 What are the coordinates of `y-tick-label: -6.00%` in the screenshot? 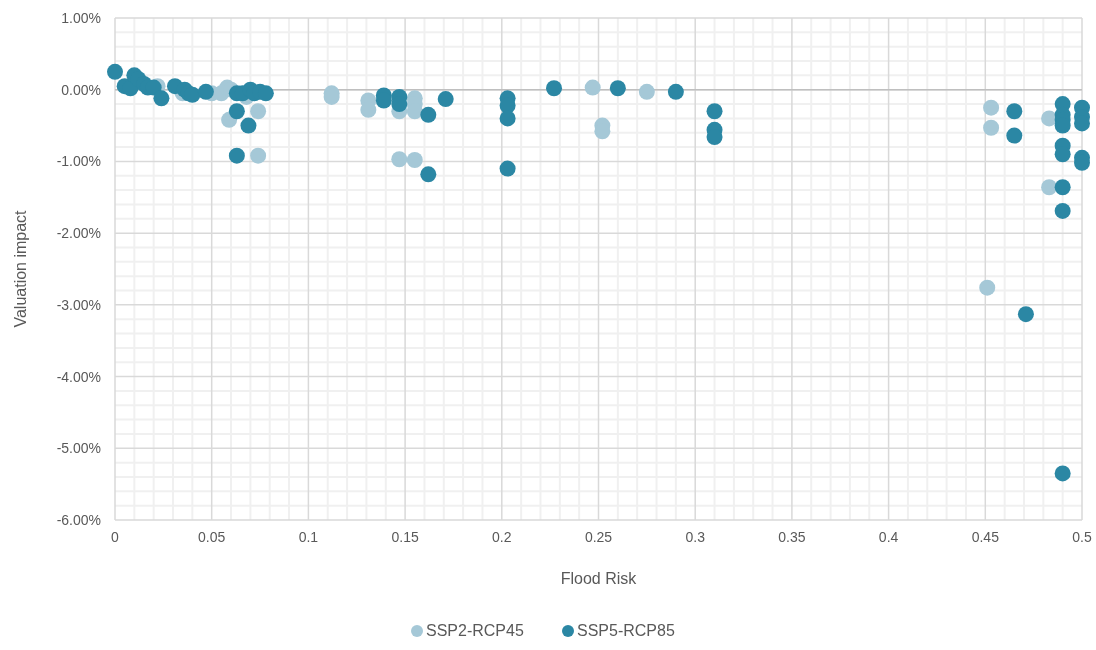 It's located at (78, 520).